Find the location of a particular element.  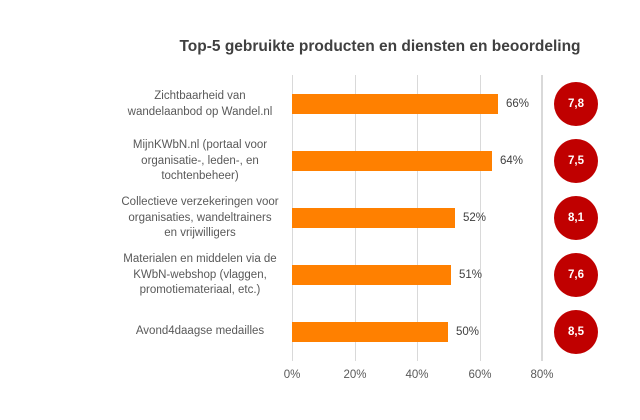

bar-value-label: 64% is located at coordinates (512, 161).